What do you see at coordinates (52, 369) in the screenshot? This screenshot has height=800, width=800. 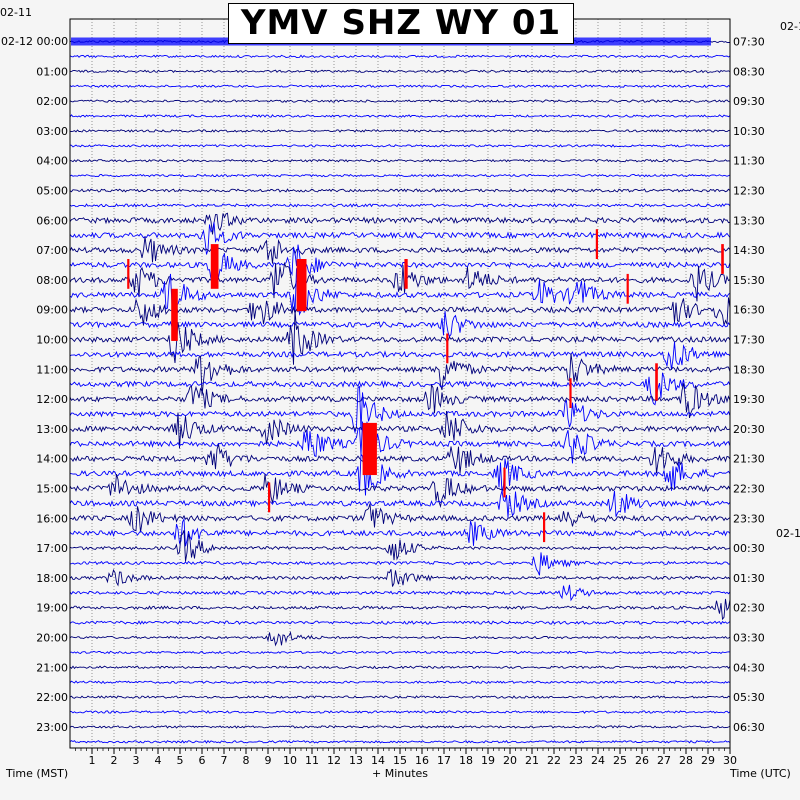 I see `left-hour-label: 11:00` at bounding box center [52, 369].